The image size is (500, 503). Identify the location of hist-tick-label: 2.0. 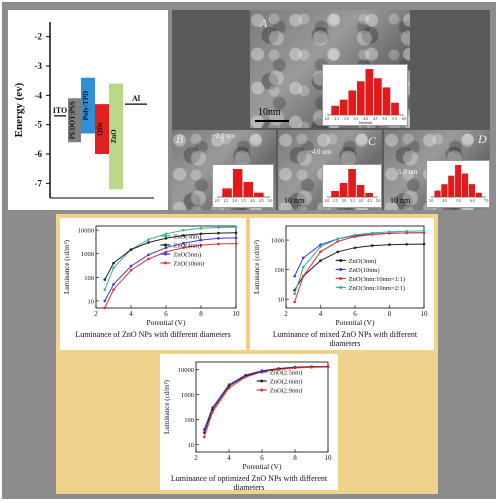
(327, 201).